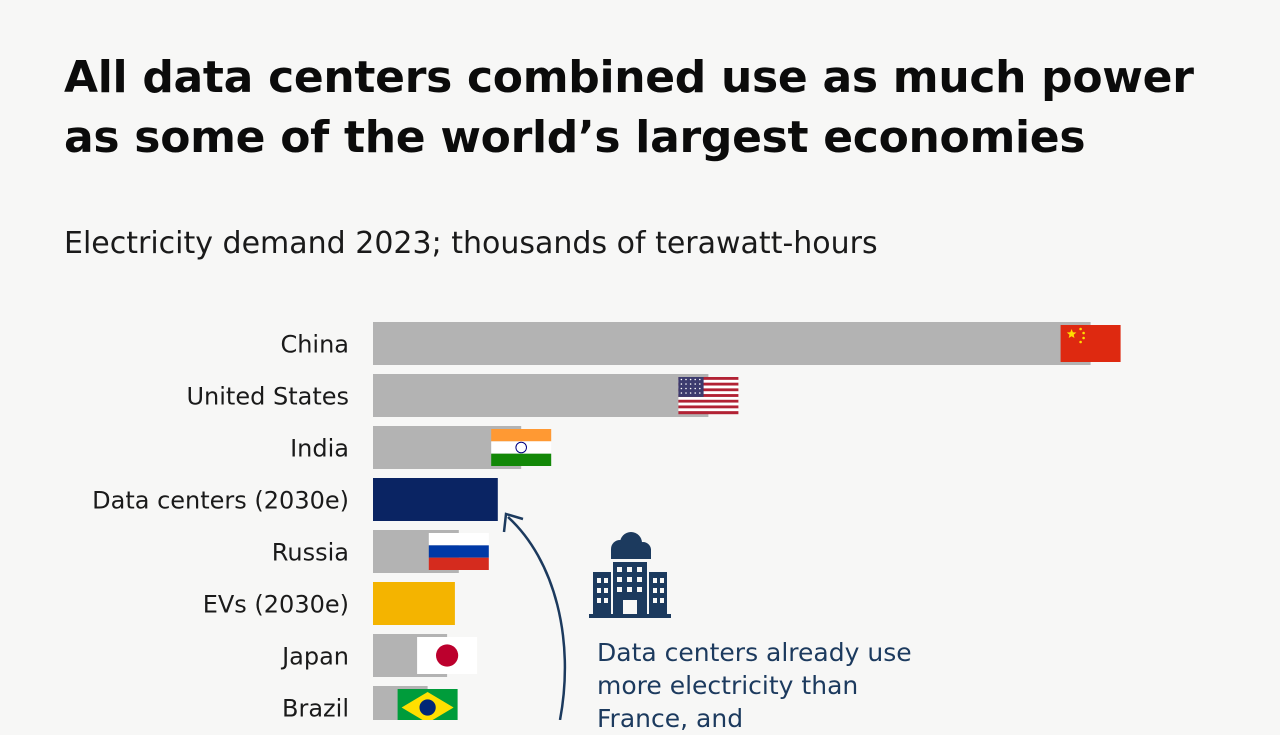  What do you see at coordinates (521, 447) in the screenshot?
I see `india-flag` at bounding box center [521, 447].